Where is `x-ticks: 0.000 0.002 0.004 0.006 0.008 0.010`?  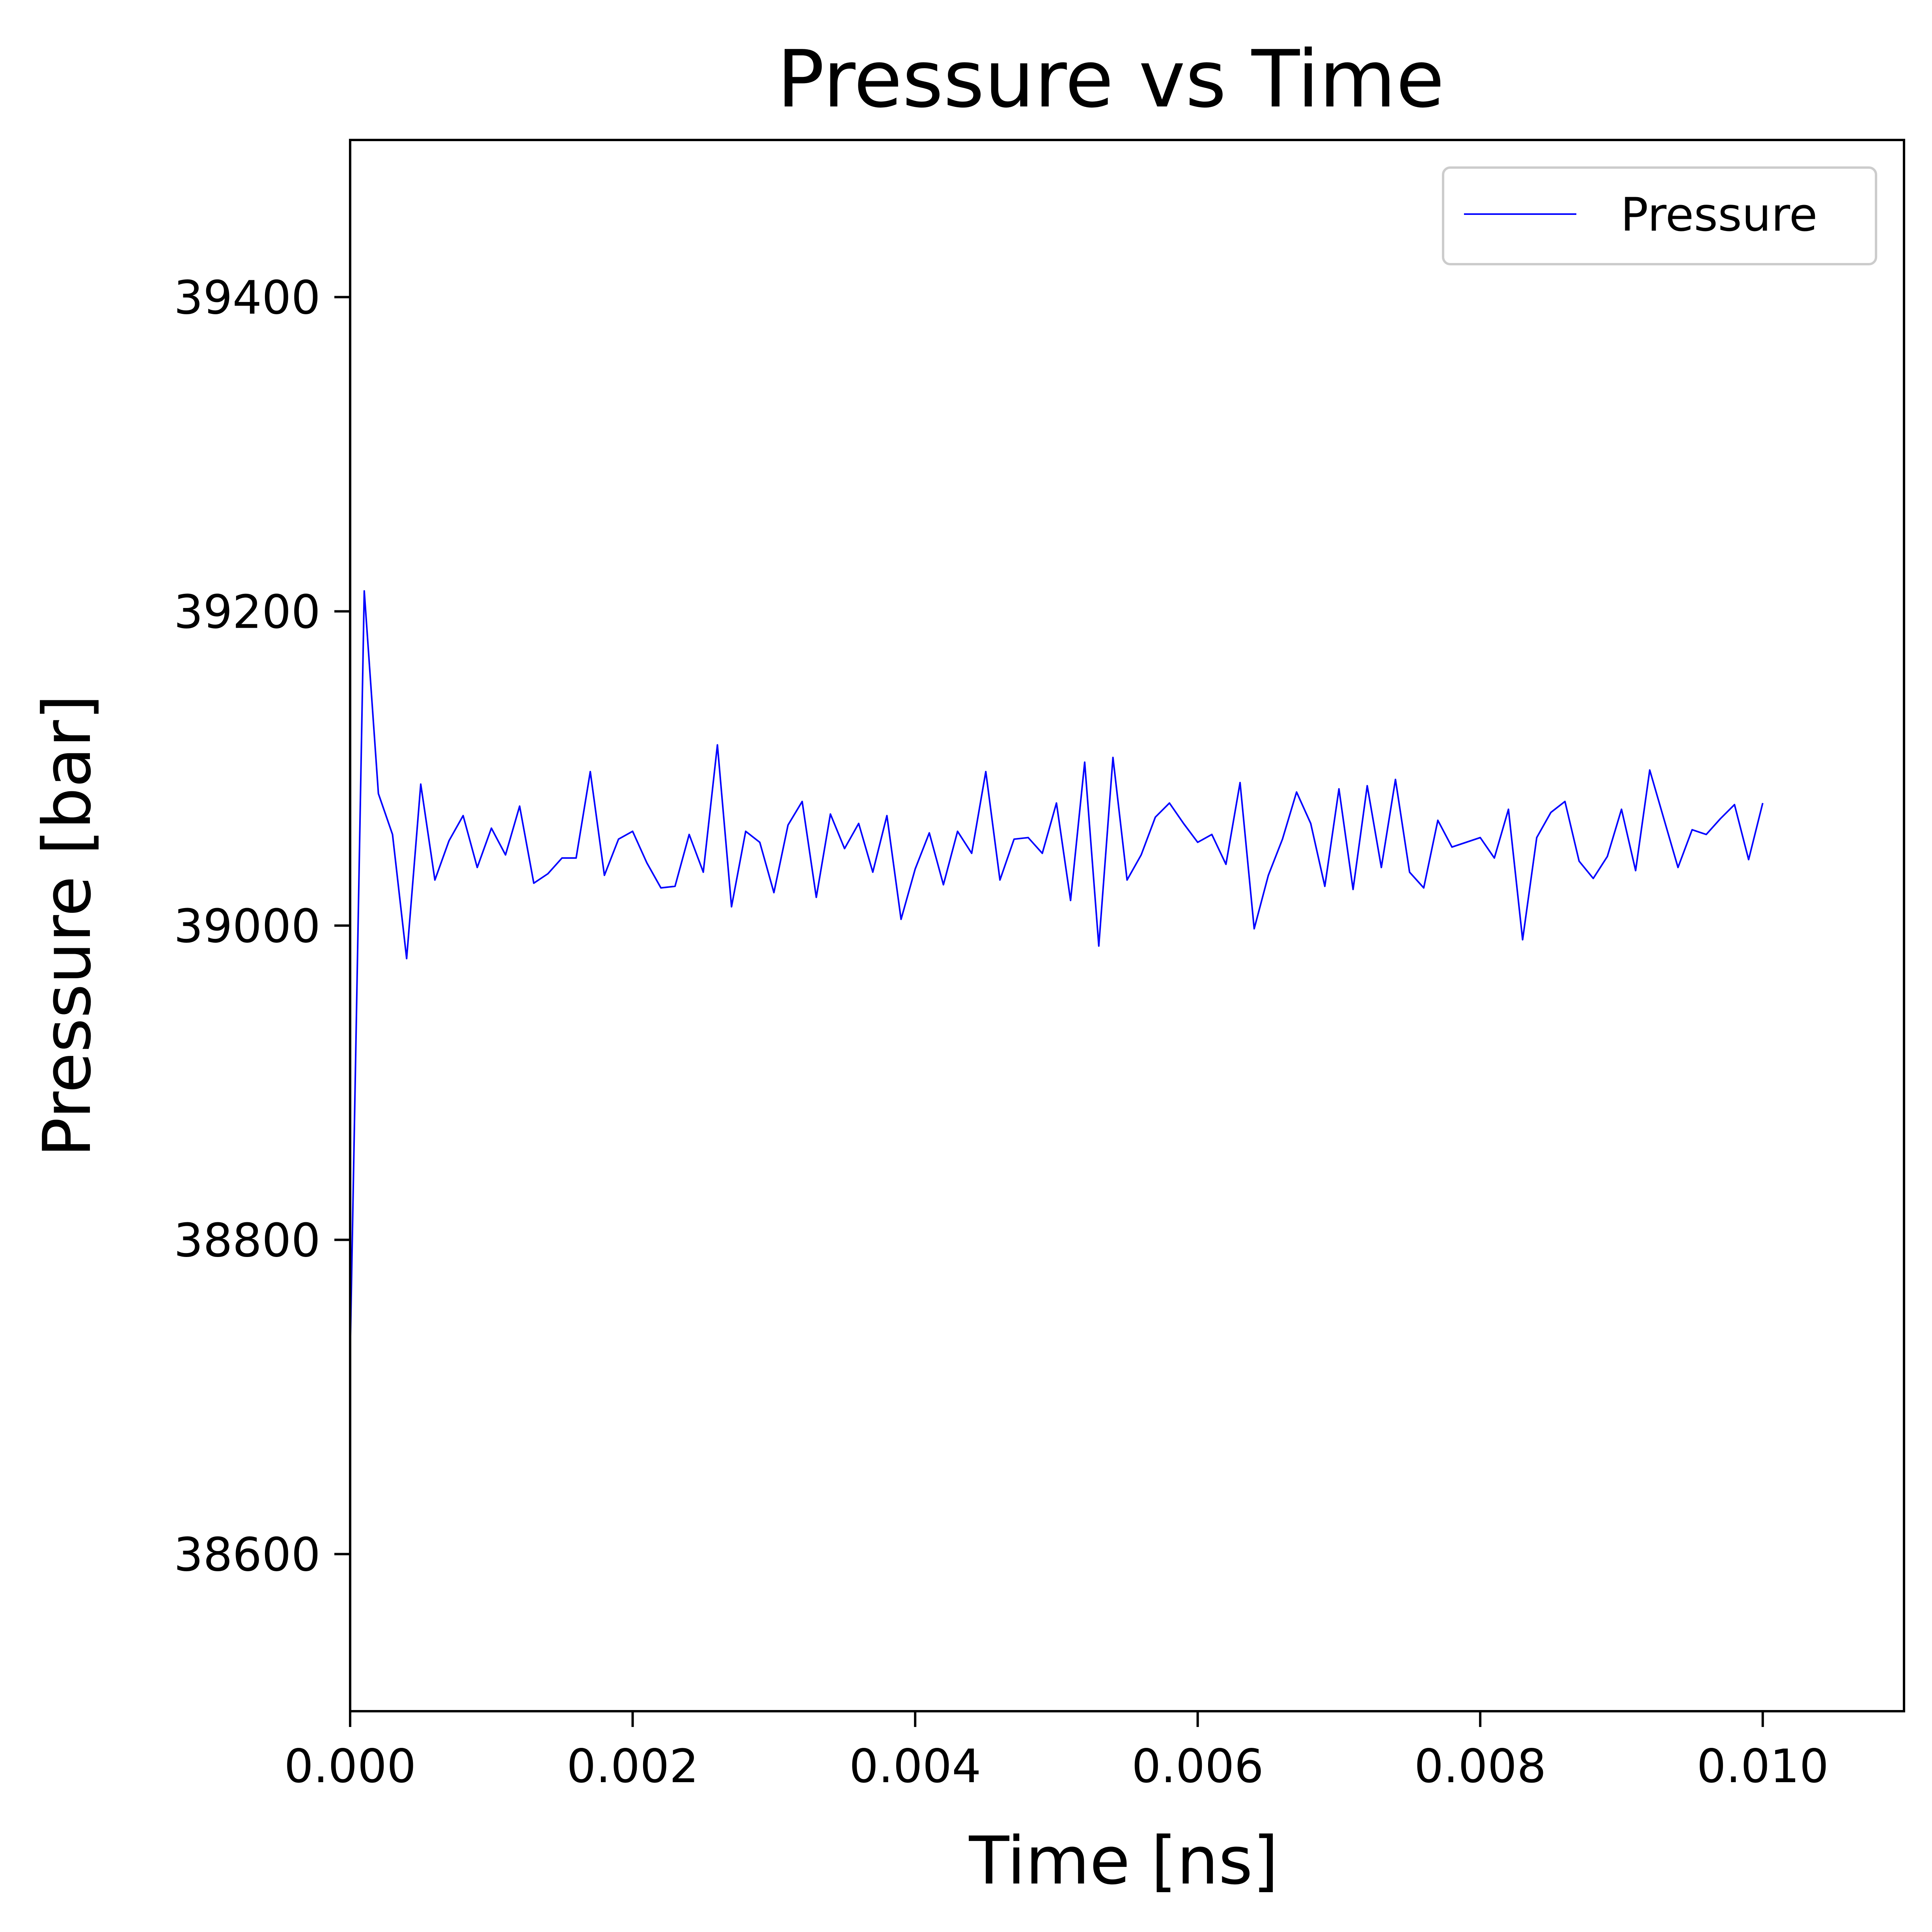 x-ticks: 0.000 0.002 0.004 0.006 0.008 0.010 is located at coordinates (1056, 1752).